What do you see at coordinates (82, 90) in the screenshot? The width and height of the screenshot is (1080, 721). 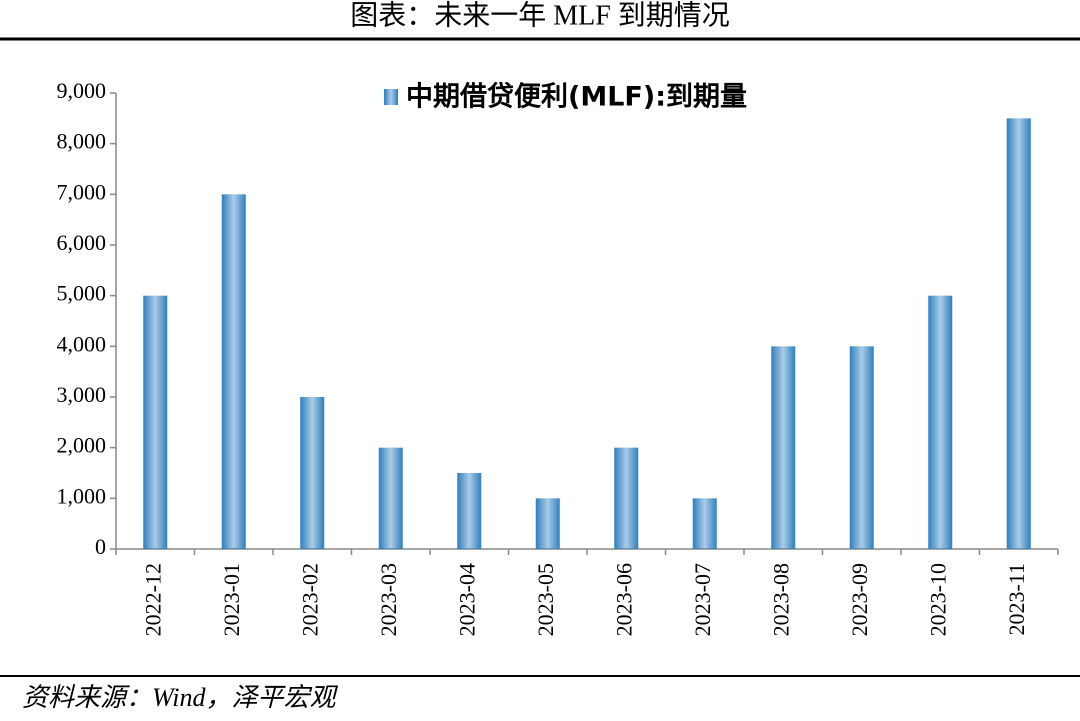 I see `y-tick-label: 9,000` at bounding box center [82, 90].